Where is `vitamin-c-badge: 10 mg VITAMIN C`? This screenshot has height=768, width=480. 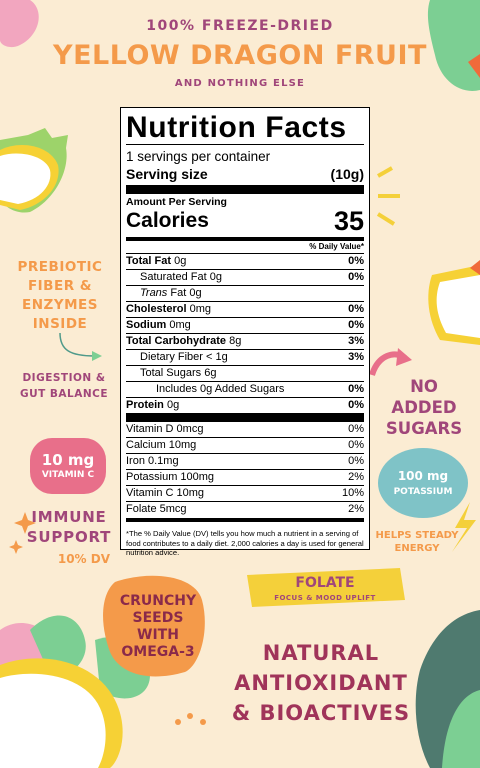
vitamin-c-badge: 10 mg VITAMIN C is located at coordinates (68, 466).